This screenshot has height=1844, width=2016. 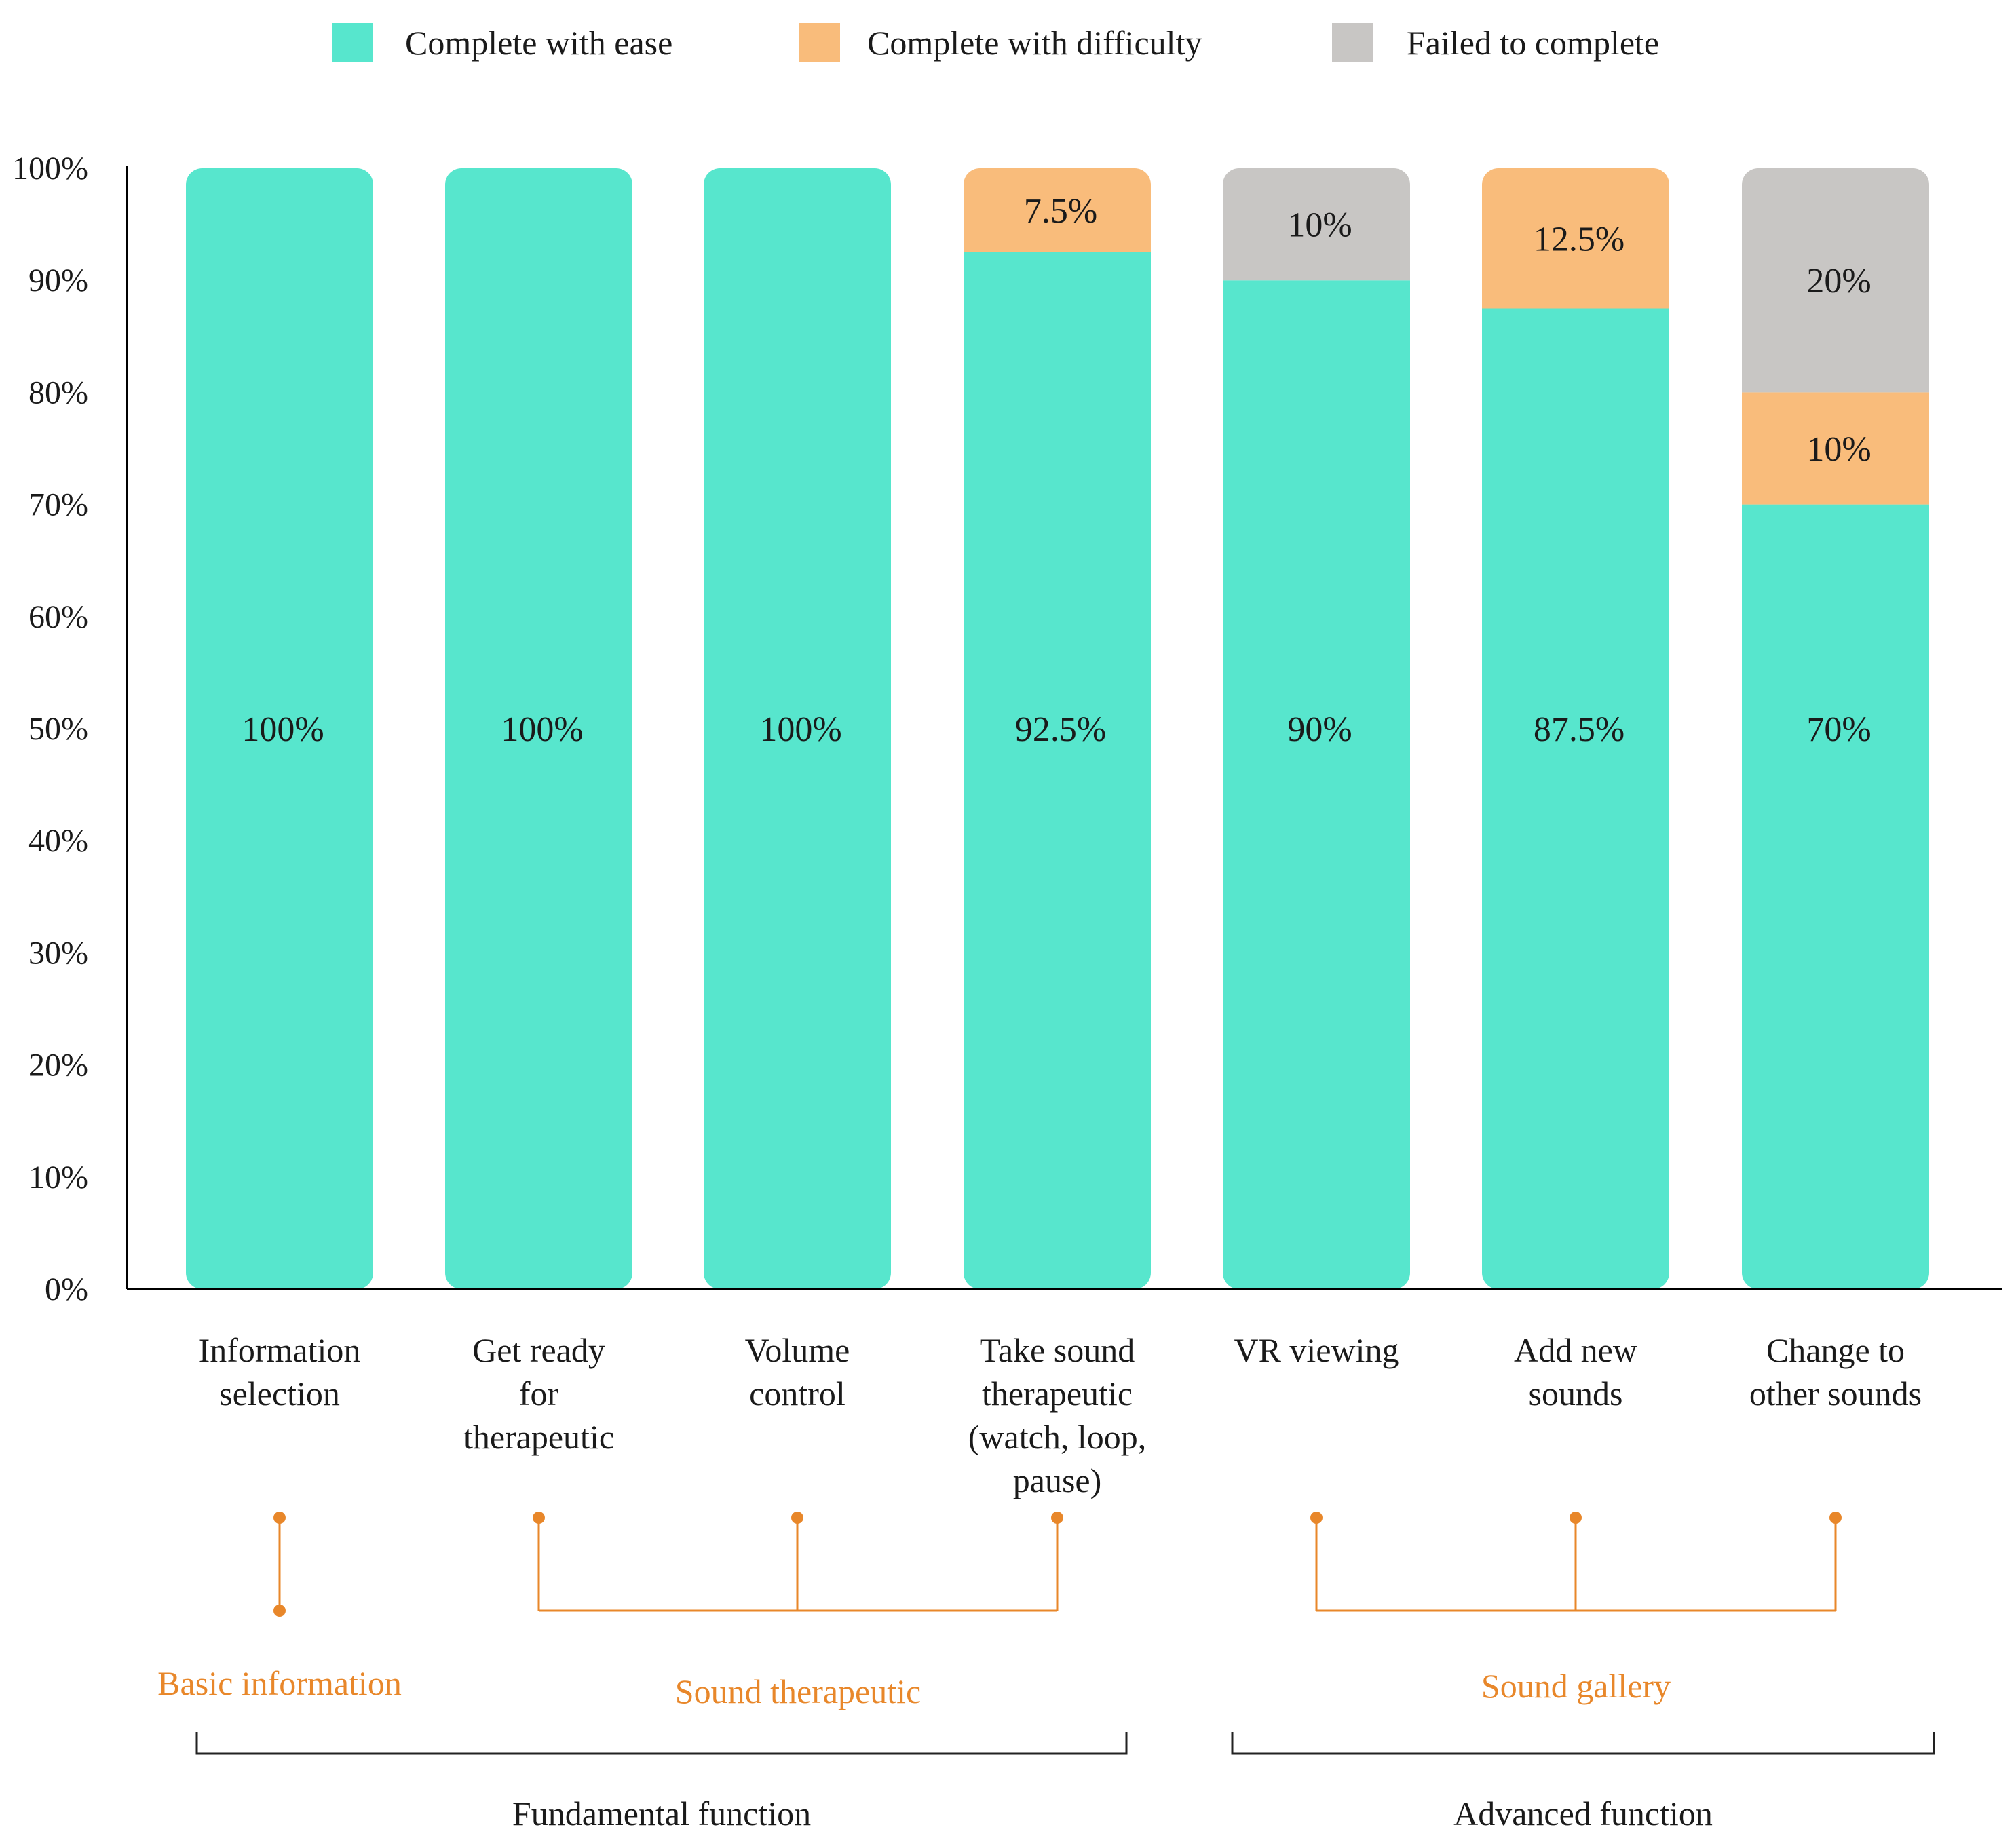 I want to click on data-label: 92.5%, so click(x=1060, y=729).